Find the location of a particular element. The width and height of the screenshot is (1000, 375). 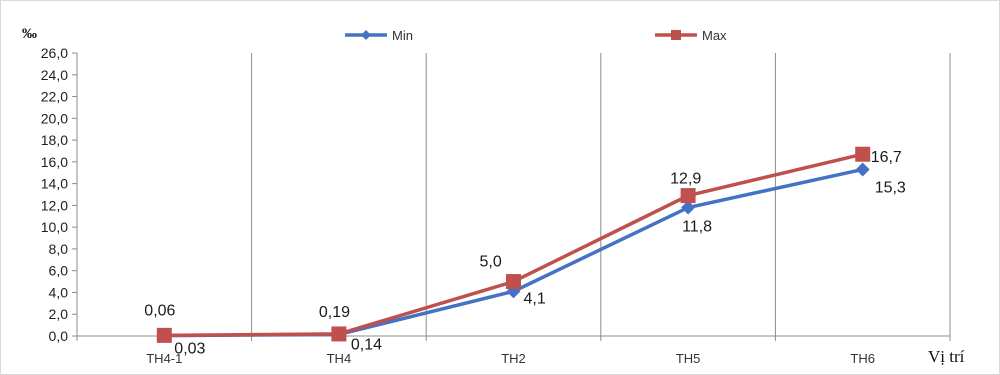

data-label-min: 4,1 is located at coordinates (535, 298).